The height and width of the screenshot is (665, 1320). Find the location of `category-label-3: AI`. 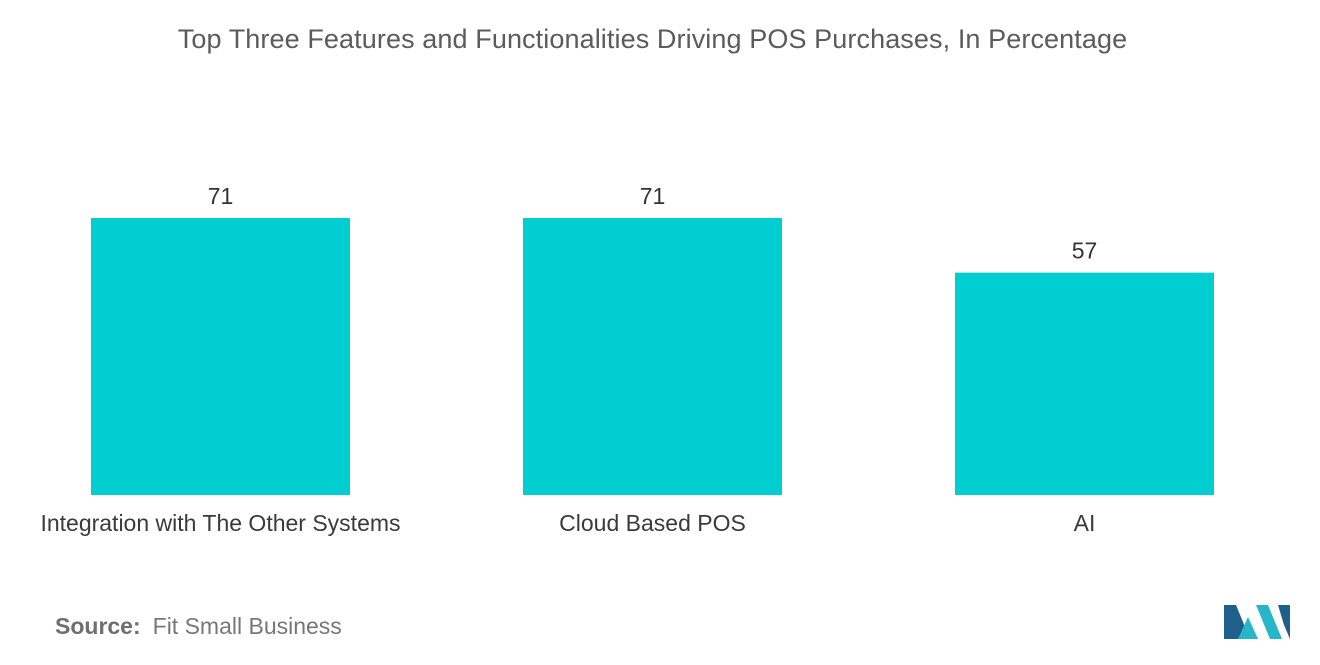

category-label-3: AI is located at coordinates (1085, 523).